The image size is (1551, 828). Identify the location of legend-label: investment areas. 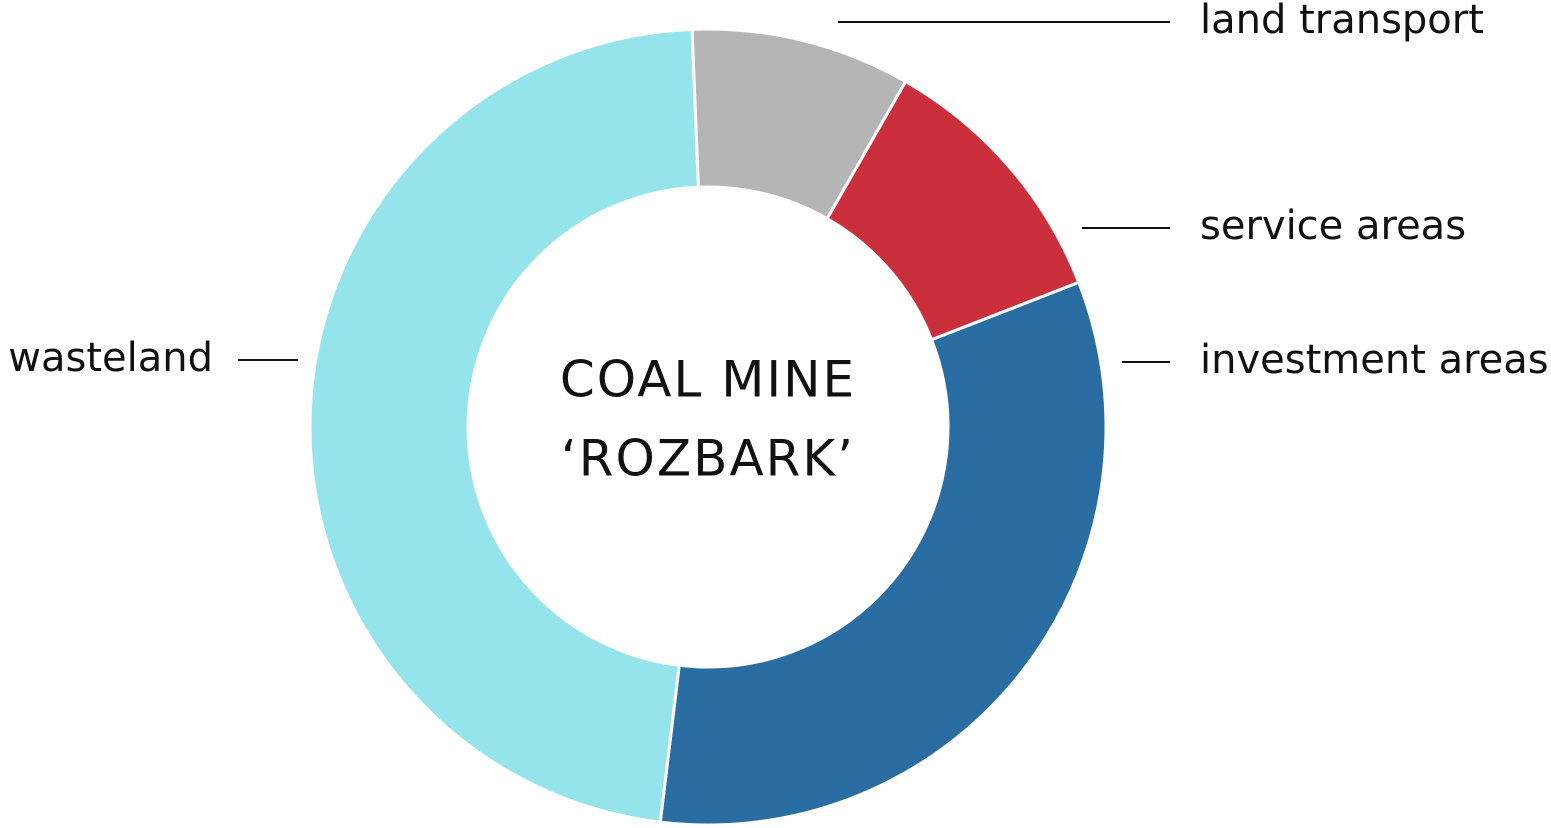
(1374, 360).